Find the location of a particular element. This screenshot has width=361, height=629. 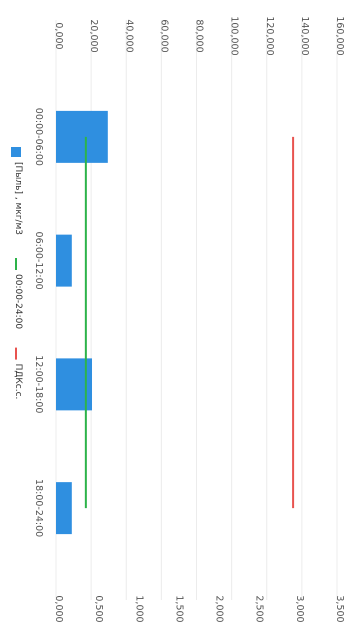

right-axis-tick-label: 2,500 is located at coordinates (259, 608).